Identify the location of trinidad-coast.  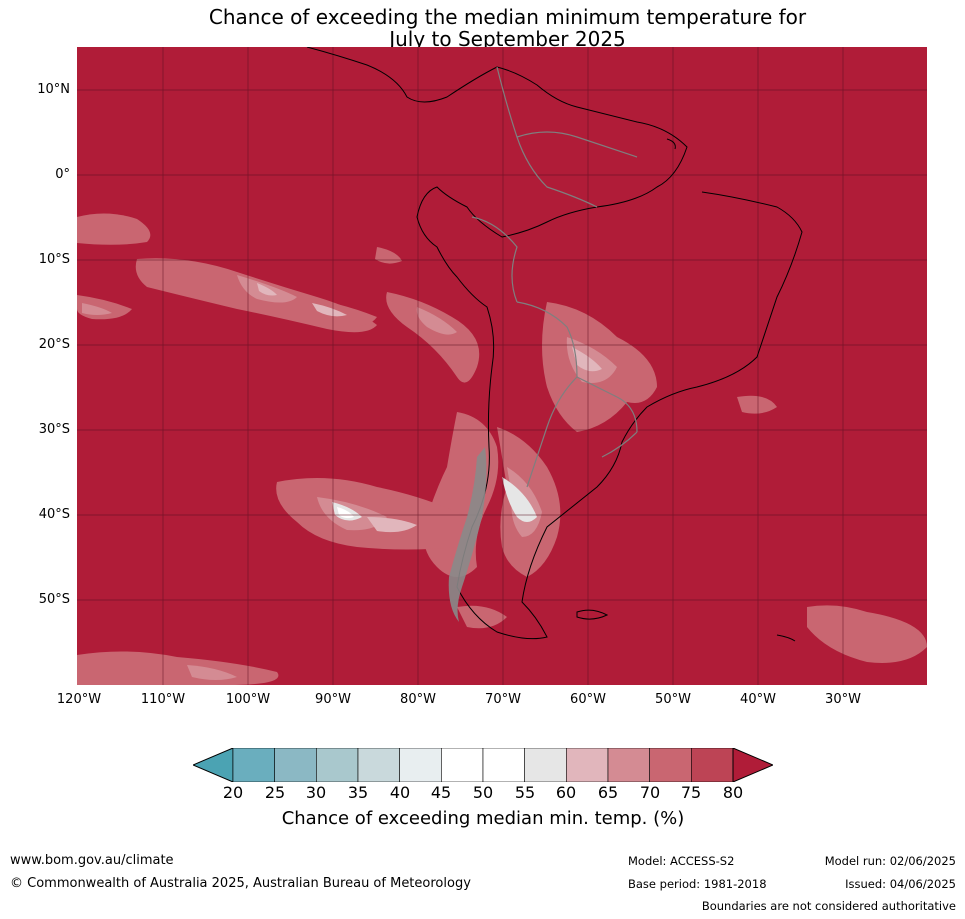
(671, 144).